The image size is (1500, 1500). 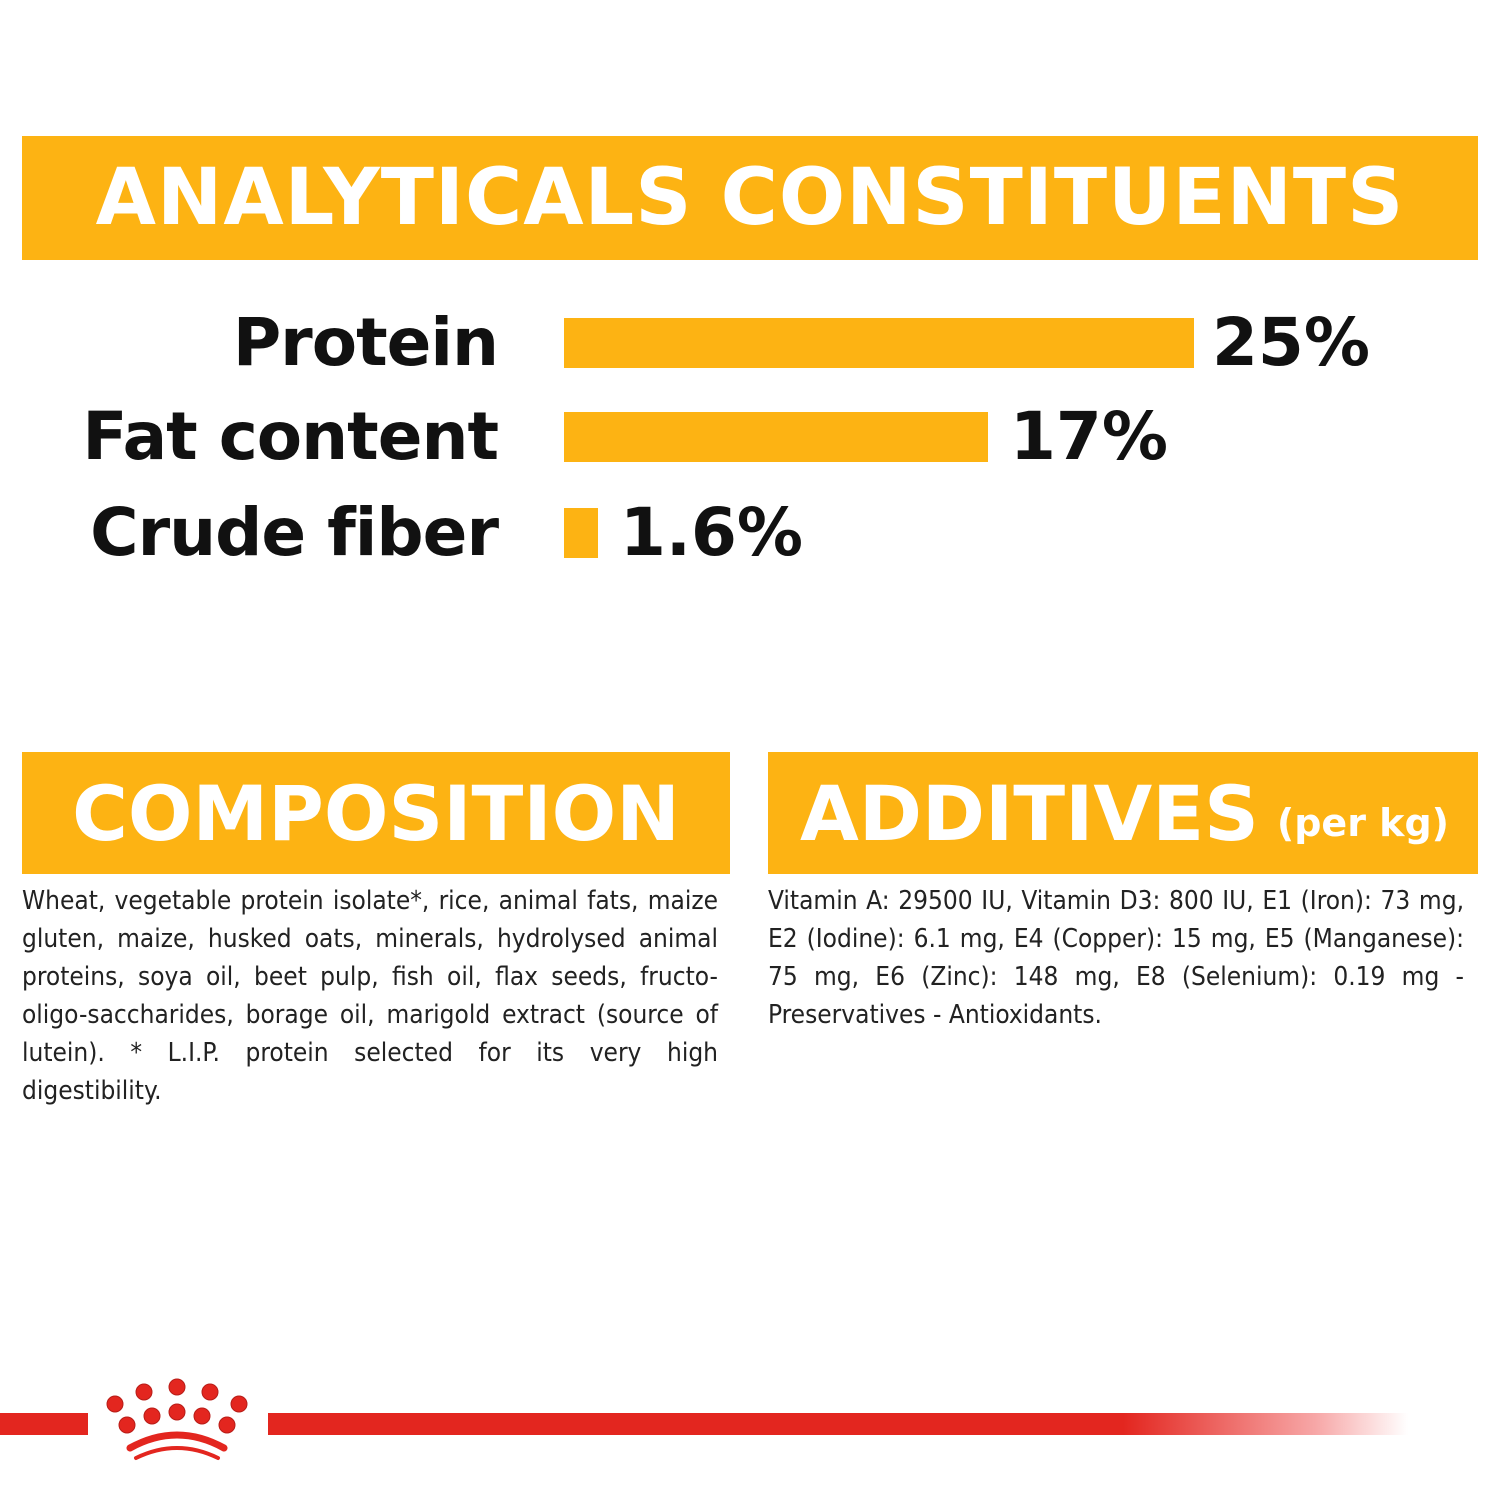 I want to click on constituent-row-fiber: Crude fiber 1.6%, so click(x=750, y=533).